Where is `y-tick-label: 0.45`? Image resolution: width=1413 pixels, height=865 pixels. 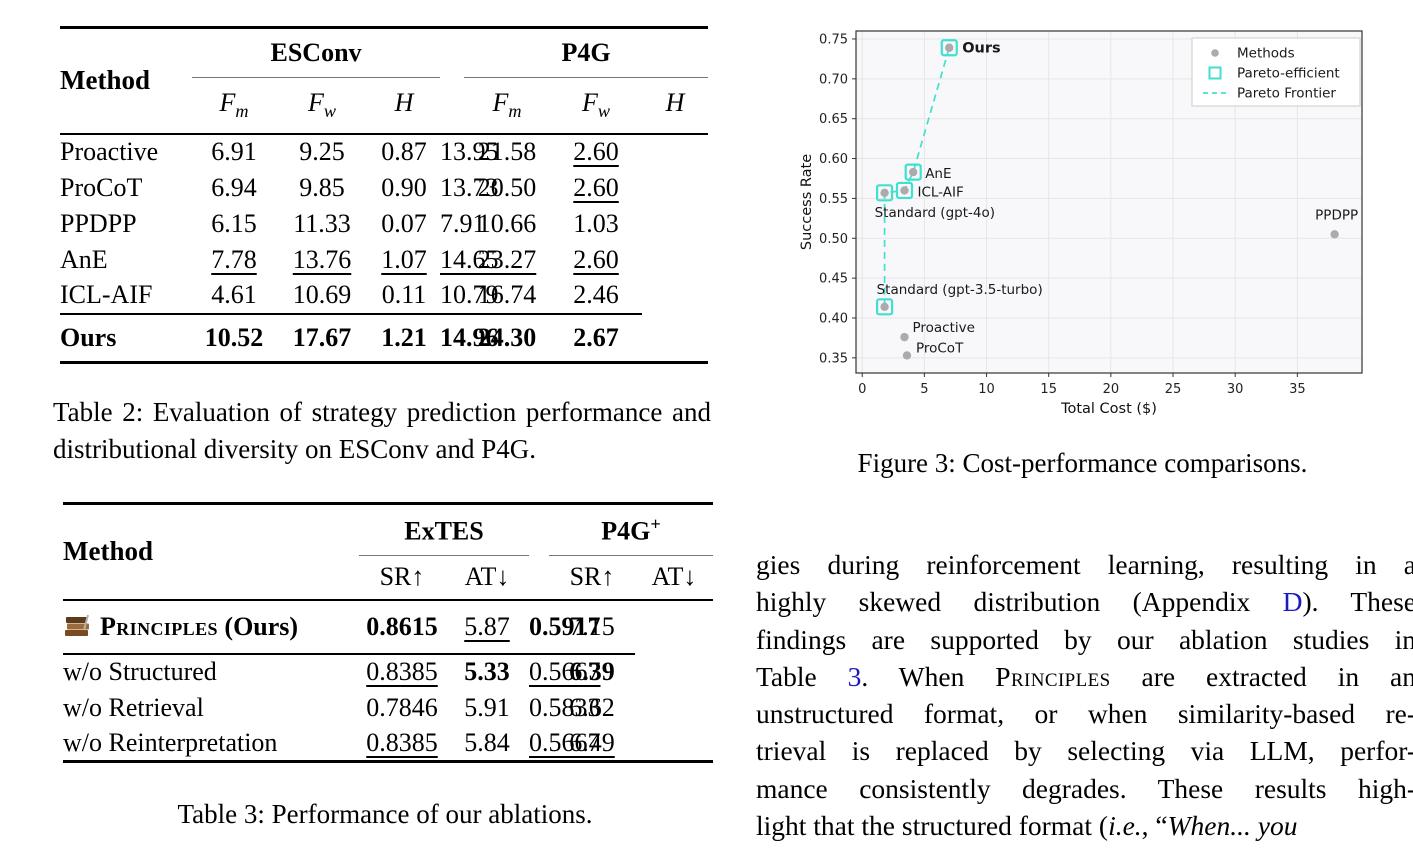 y-tick-label: 0.45 is located at coordinates (833, 279).